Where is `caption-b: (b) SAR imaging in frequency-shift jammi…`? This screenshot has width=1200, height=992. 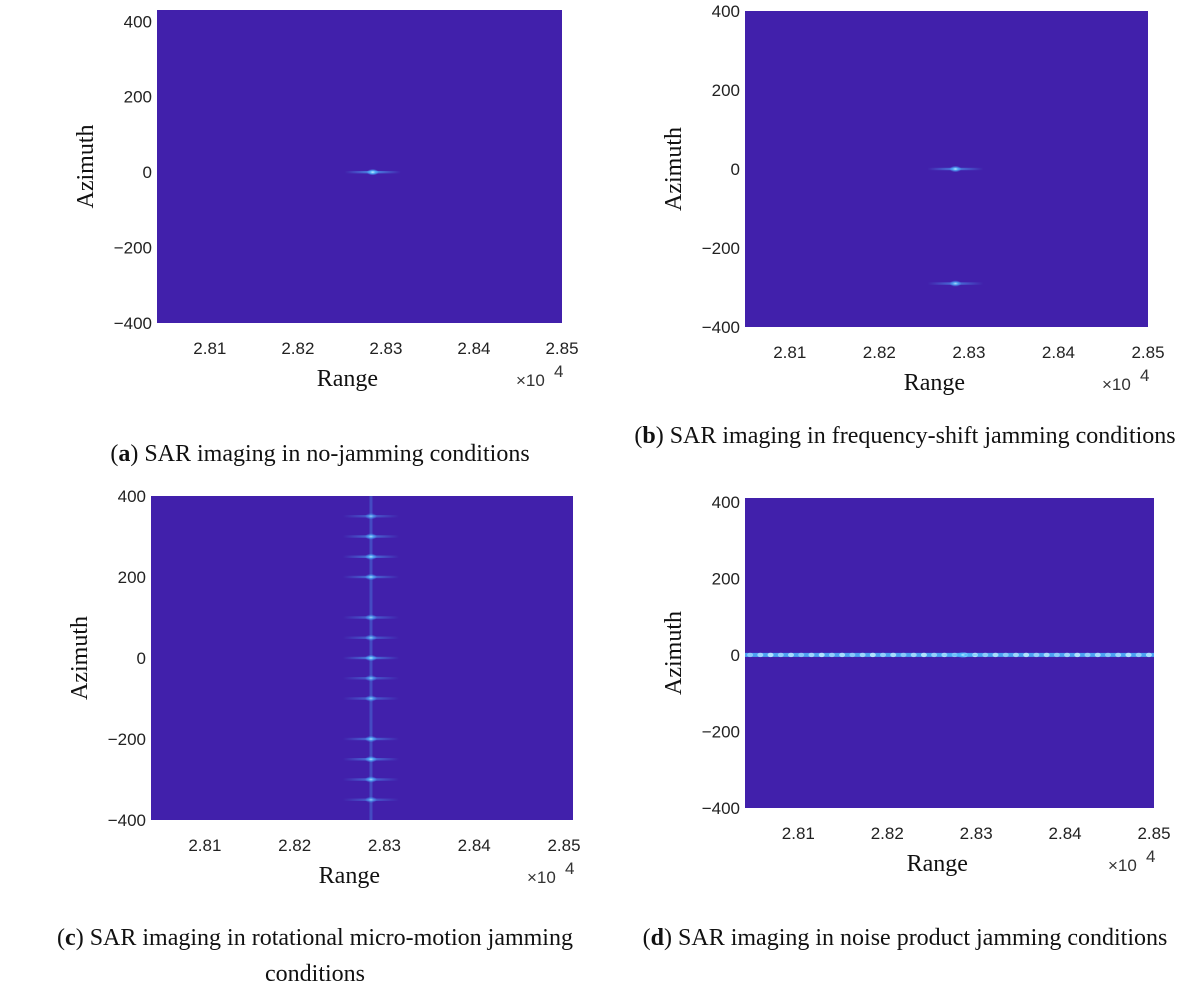
caption-b: (b) SAR imaging in frequency-shift jammi… is located at coordinates (905, 436).